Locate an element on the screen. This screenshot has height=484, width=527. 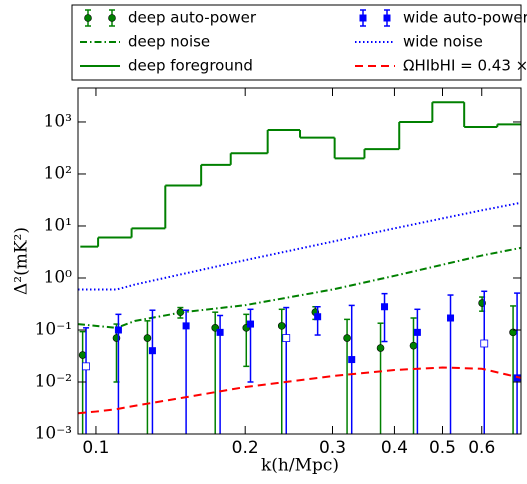
legend-label: wide auto-power is located at coordinates (465, 18).